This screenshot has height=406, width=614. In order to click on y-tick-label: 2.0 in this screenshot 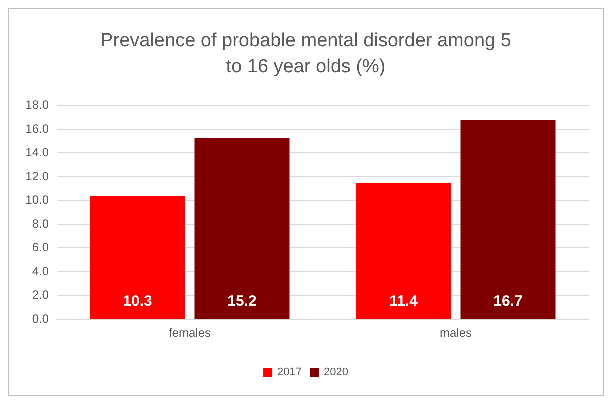, I will do `click(41, 295)`.